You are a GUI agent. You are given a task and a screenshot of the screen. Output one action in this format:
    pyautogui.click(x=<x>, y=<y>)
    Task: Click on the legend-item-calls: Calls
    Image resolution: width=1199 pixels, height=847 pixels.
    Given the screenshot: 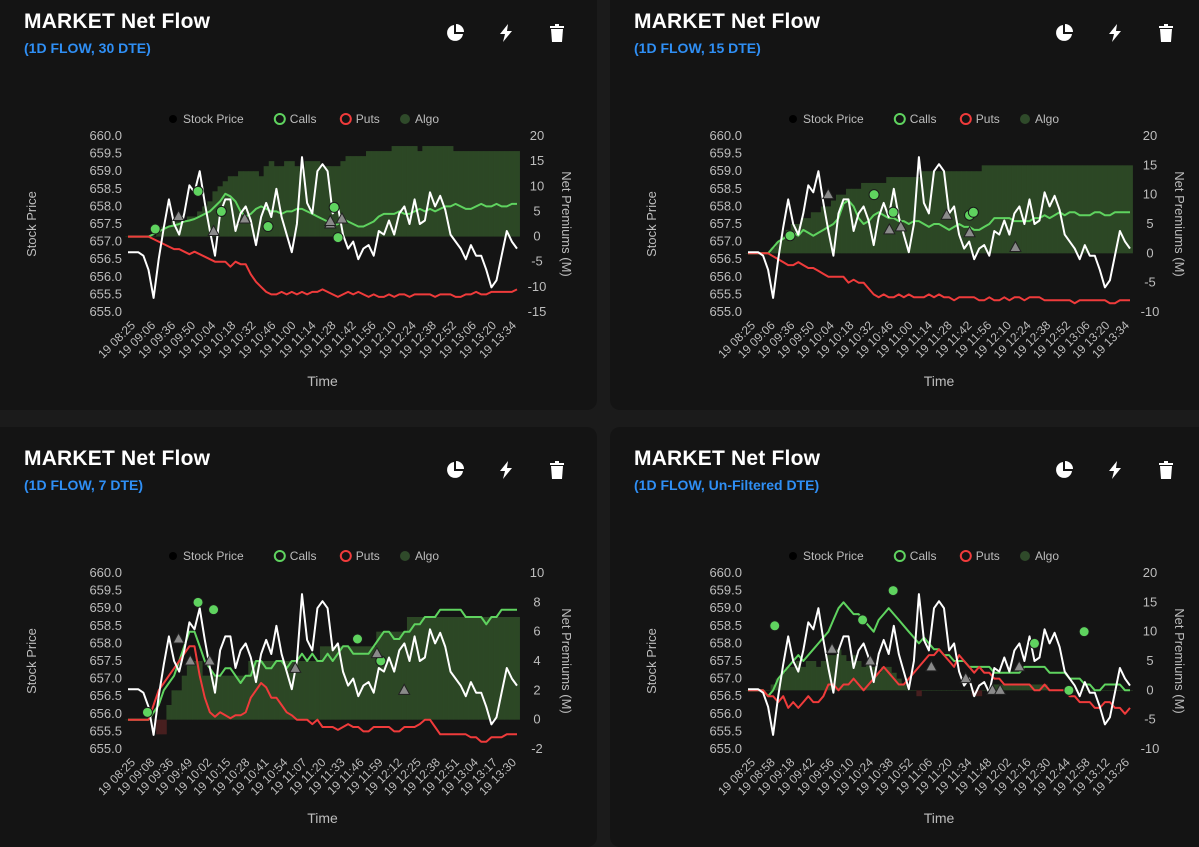 What is the action you would take?
    pyautogui.click(x=914, y=556)
    